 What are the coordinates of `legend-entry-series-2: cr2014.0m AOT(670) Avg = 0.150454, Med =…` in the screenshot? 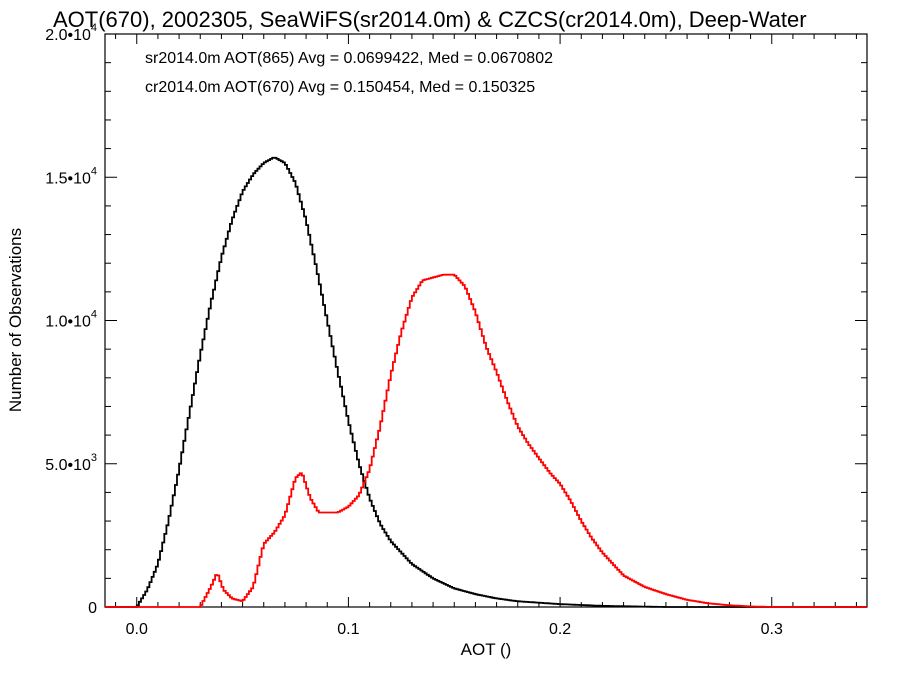 It's located at (340, 87).